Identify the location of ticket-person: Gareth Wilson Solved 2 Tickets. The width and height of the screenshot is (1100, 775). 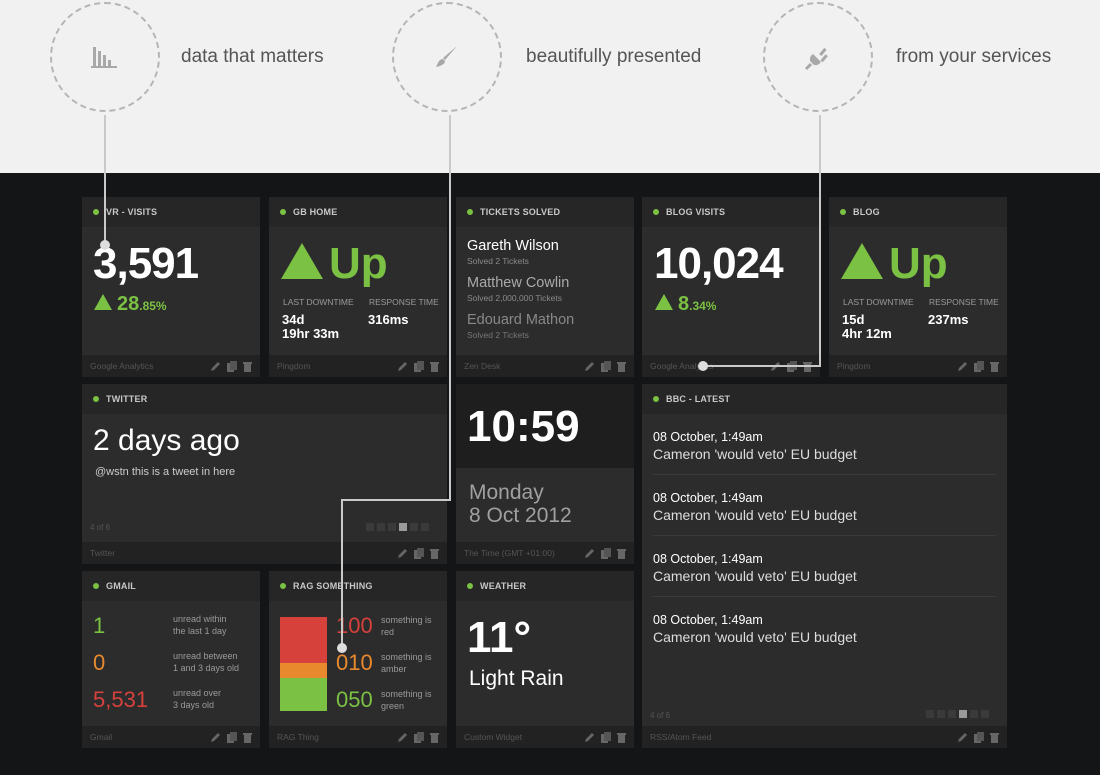
(513, 252).